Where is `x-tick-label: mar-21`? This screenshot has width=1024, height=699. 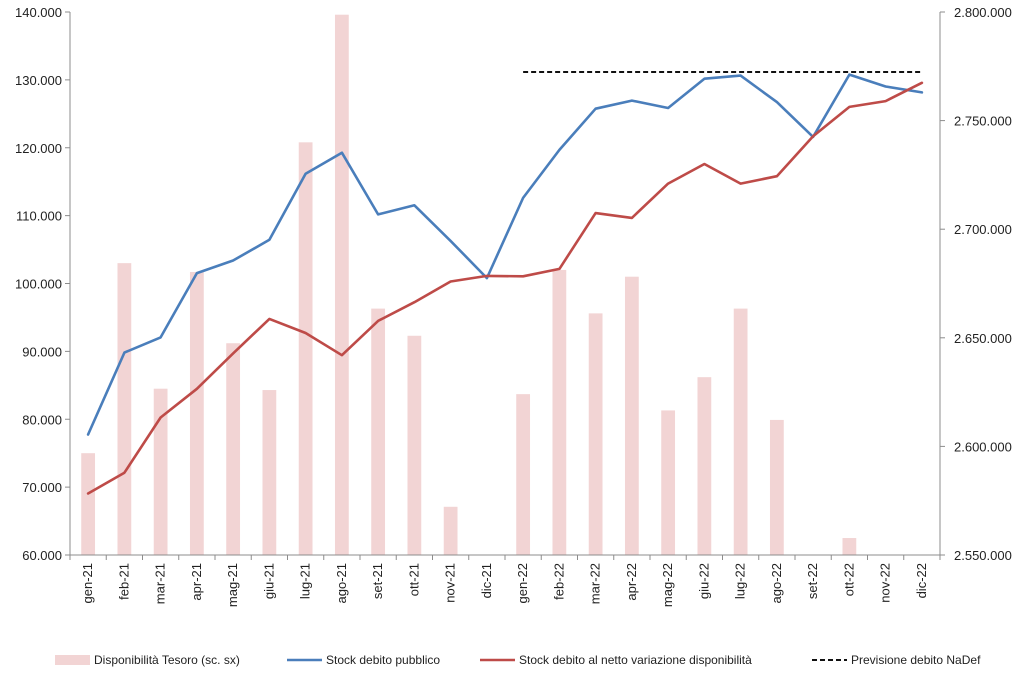 x-tick-label: mar-21 is located at coordinates (160, 583).